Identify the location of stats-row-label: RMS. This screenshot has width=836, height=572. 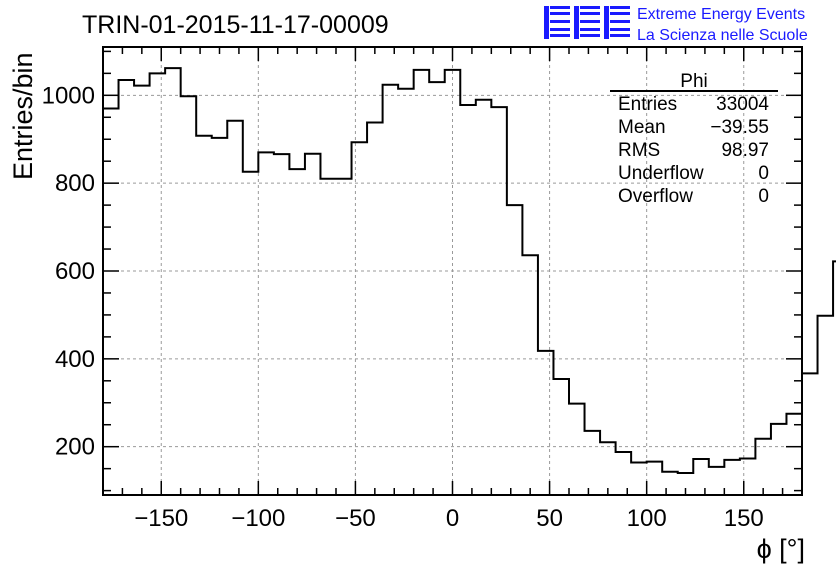
(639, 150).